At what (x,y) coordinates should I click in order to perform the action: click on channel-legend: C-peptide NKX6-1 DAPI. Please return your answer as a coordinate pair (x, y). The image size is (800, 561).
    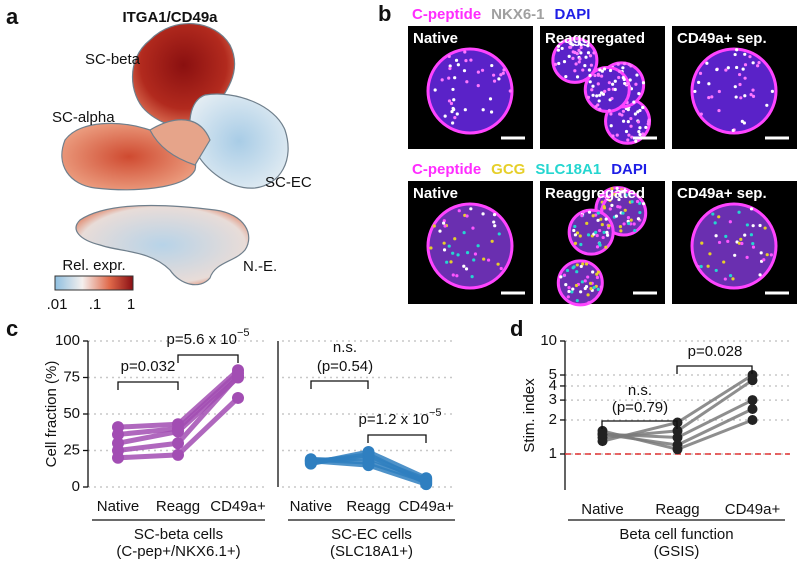
    Looking at the image, I should click on (501, 14).